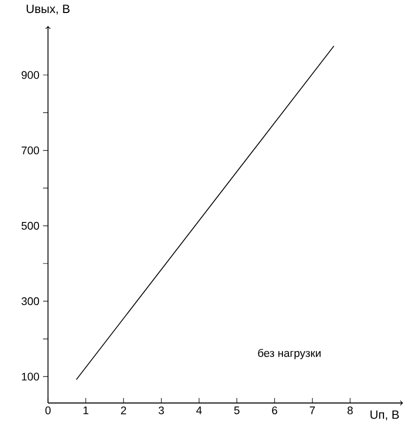 The image size is (410, 431). What do you see at coordinates (350, 410) in the screenshot?
I see `x-tick-label: 8` at bounding box center [350, 410].